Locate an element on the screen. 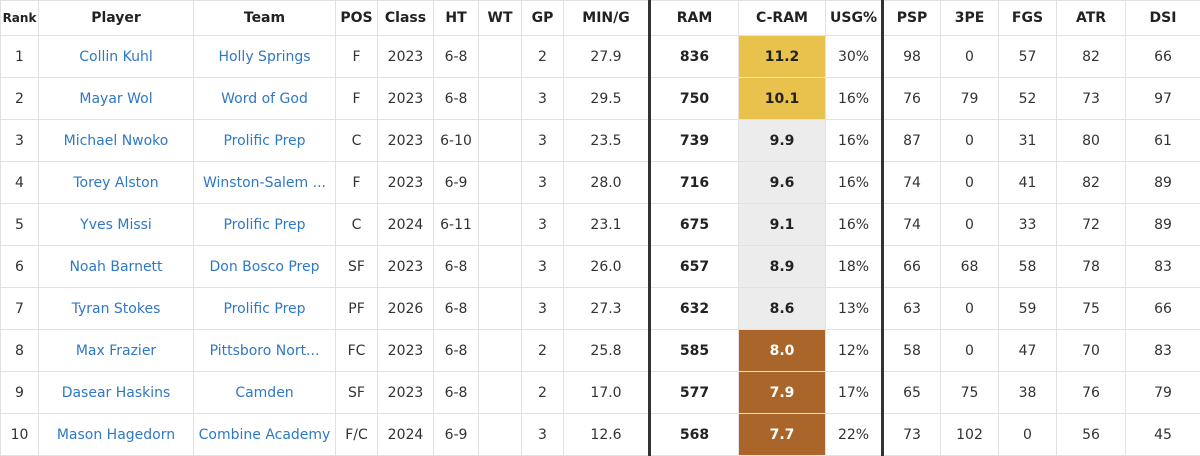 Image resolution: width=1200 pixels, height=456 pixels. pos-cell: F/C is located at coordinates (357, 435).